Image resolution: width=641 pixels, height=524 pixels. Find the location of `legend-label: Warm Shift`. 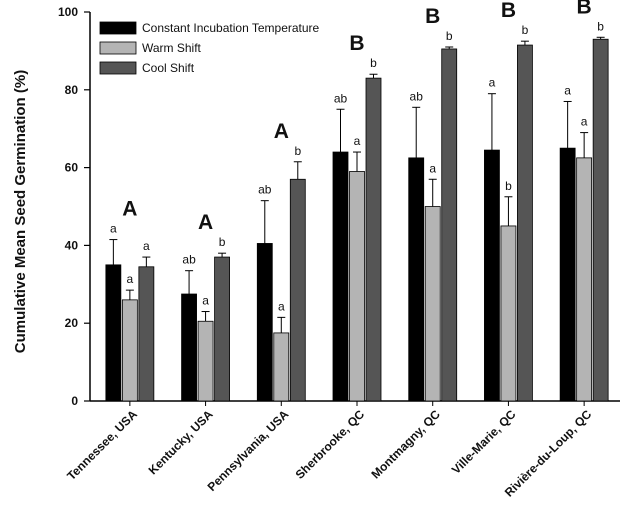

legend-label: Warm Shift is located at coordinates (172, 48).